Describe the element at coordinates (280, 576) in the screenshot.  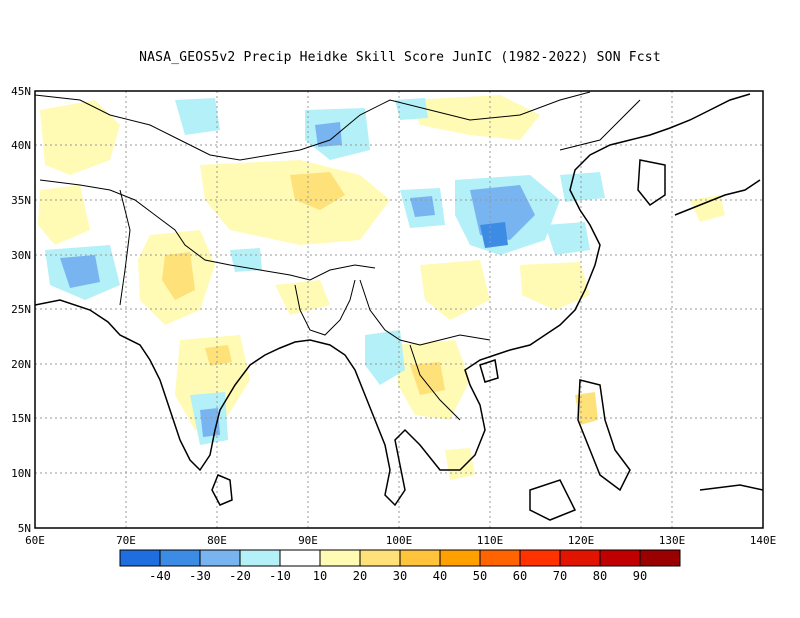
I see `colorbar-label: -10` at that location.